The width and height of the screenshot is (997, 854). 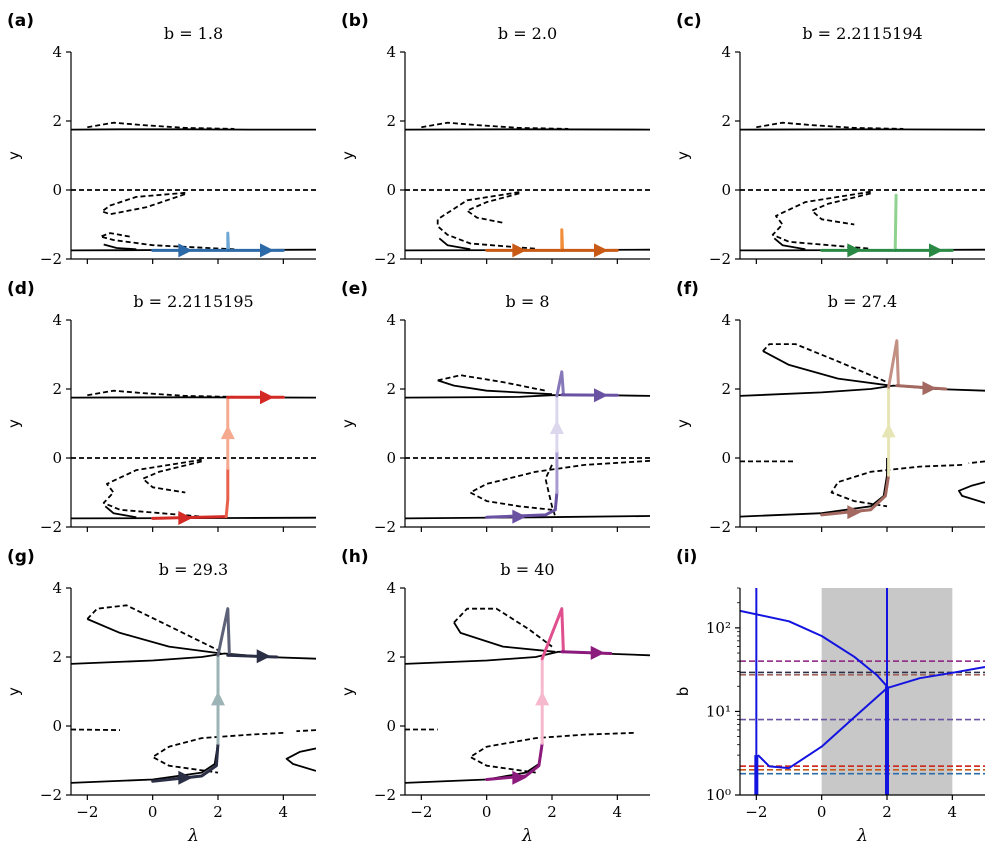 I want to click on panel-a: −2 0 2 4 y (a) b = 1.8, so click(x=160, y=139).